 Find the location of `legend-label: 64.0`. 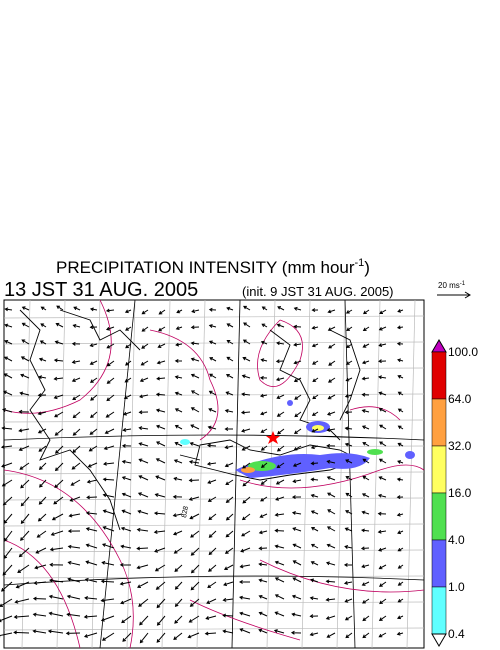

legend-label: 64.0 is located at coordinates (460, 399).